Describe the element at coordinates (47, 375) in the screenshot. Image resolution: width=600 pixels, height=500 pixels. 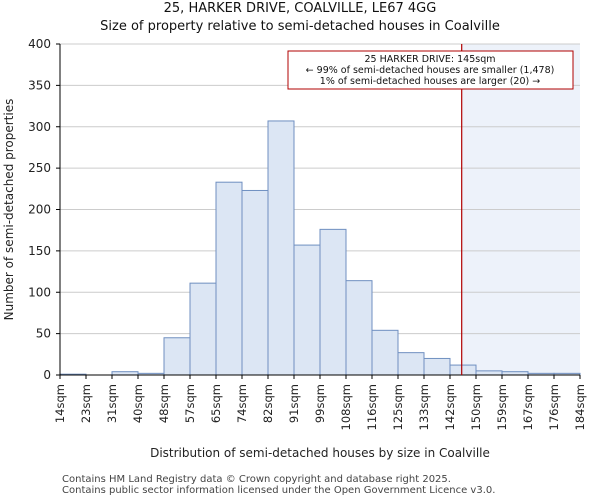
I see `y-tick-label: 0` at that location.